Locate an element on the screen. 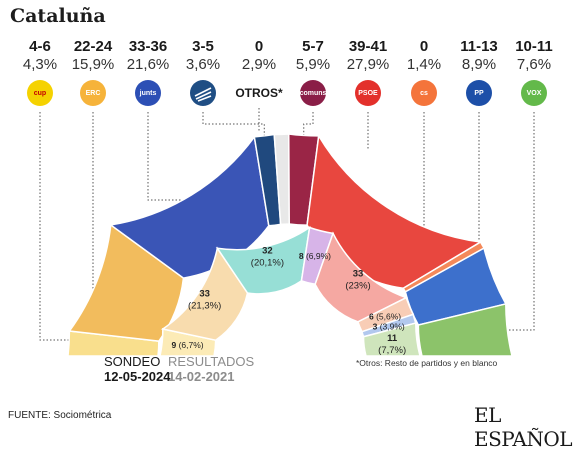 The height and width of the screenshot is (451, 580). party-vote-pct: 4,3% is located at coordinates (40, 64).